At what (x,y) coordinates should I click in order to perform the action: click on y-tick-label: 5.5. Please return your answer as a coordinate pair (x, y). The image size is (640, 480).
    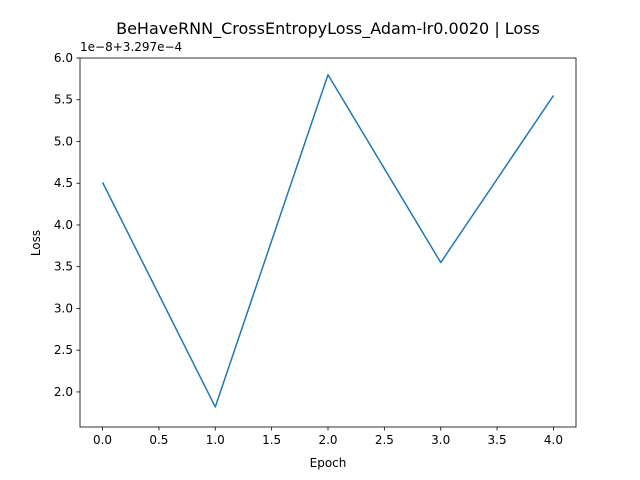
    Looking at the image, I should click on (63, 100).